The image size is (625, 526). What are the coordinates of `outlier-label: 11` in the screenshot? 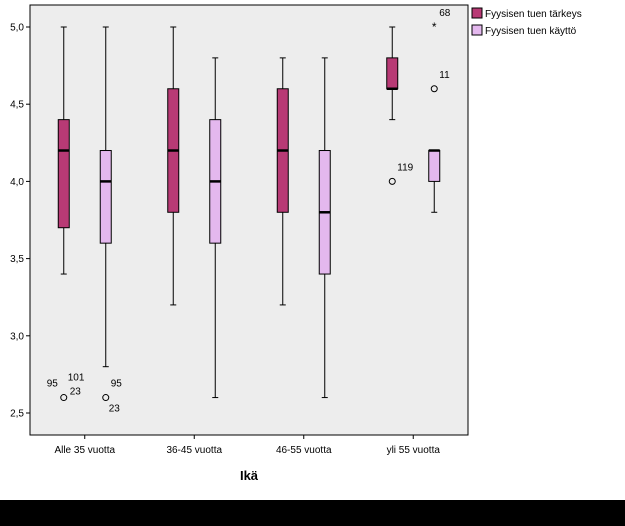 It's located at (444, 75).